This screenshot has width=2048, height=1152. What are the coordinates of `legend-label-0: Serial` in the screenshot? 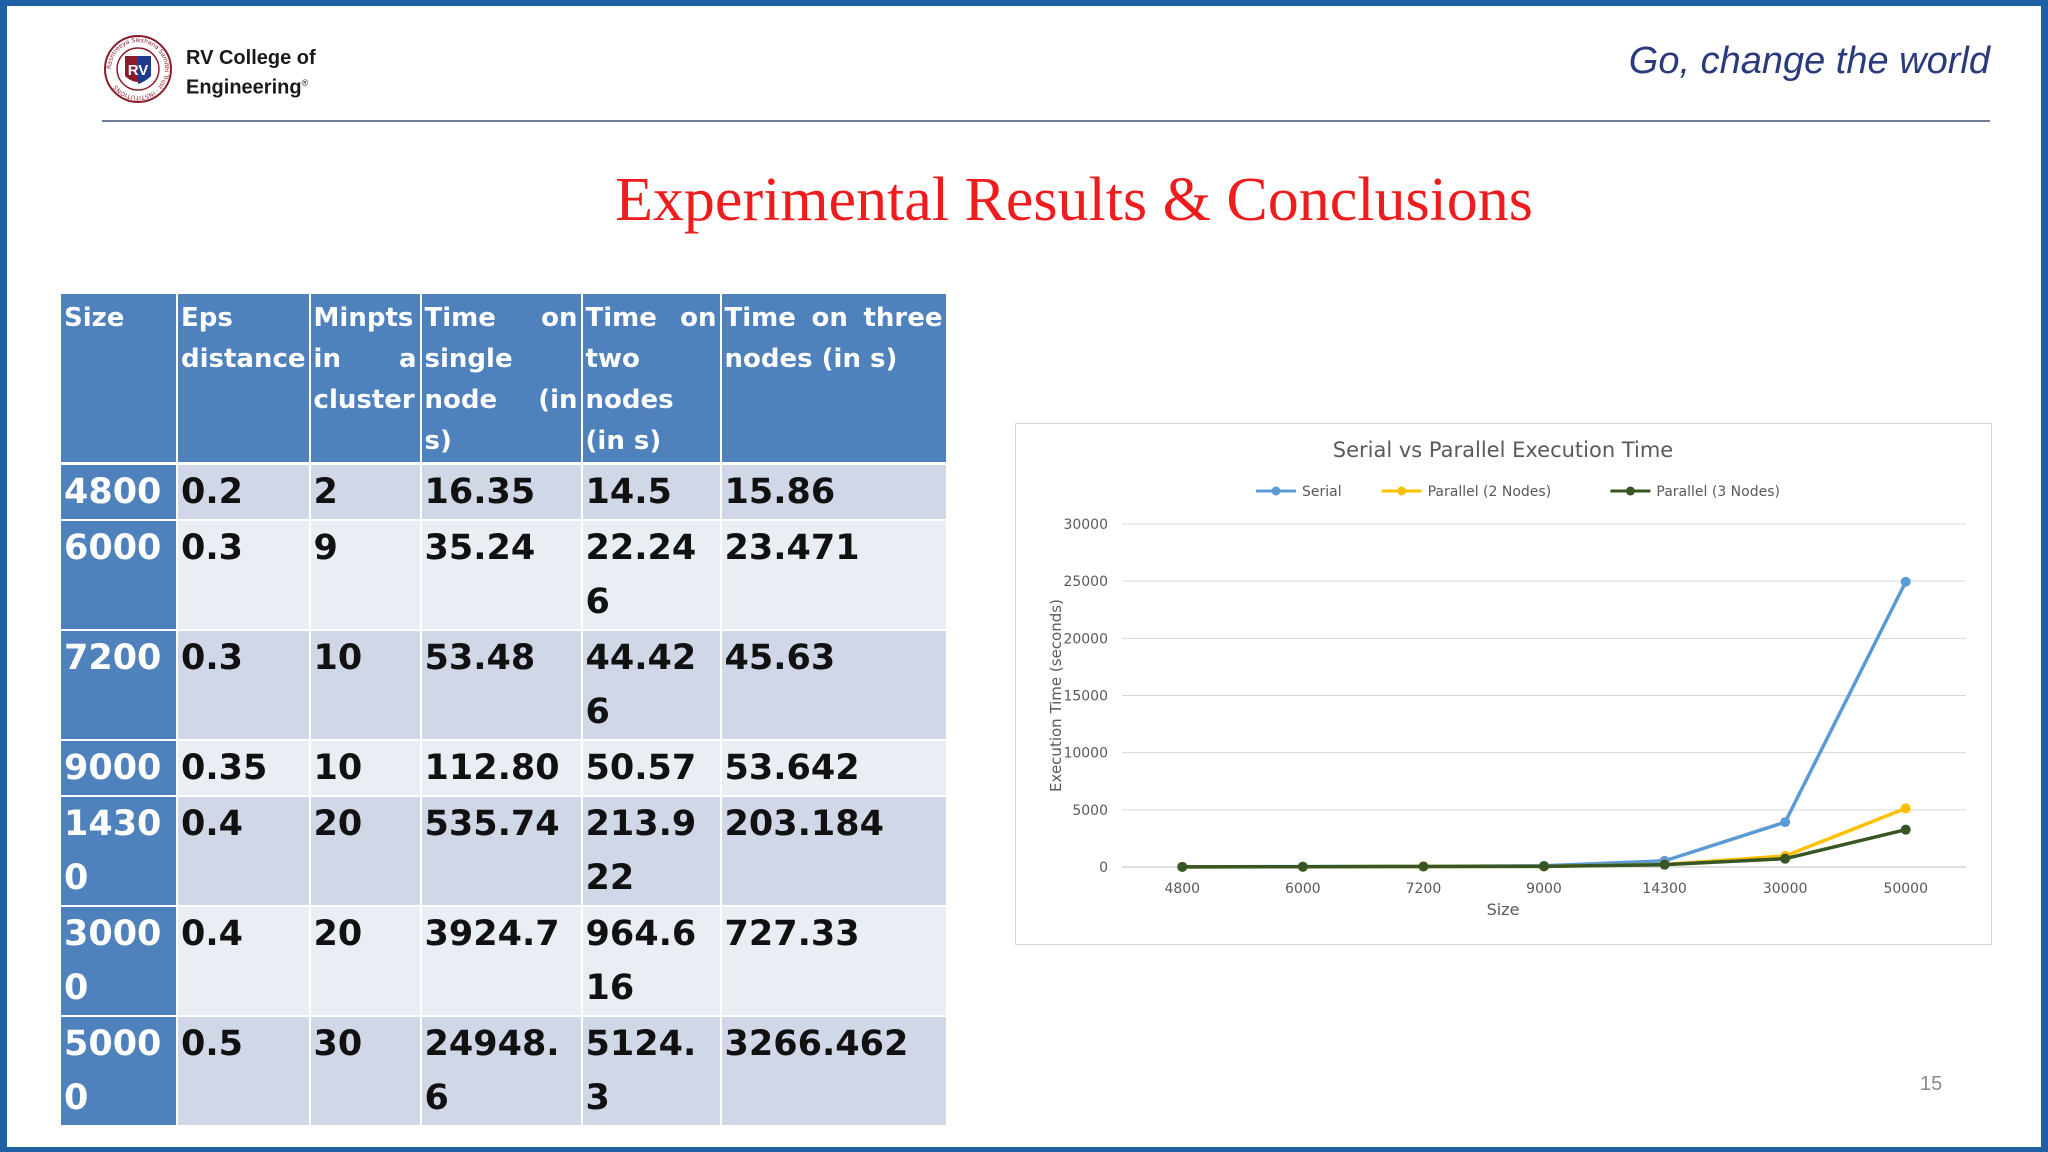 It's located at (1322, 492).